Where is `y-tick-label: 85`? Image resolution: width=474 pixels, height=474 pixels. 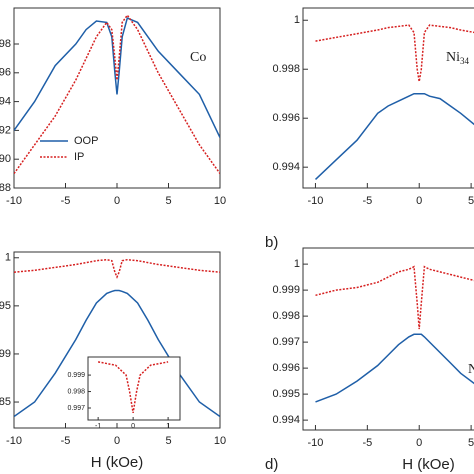 y-tick-label: 85 is located at coordinates (5, 402).